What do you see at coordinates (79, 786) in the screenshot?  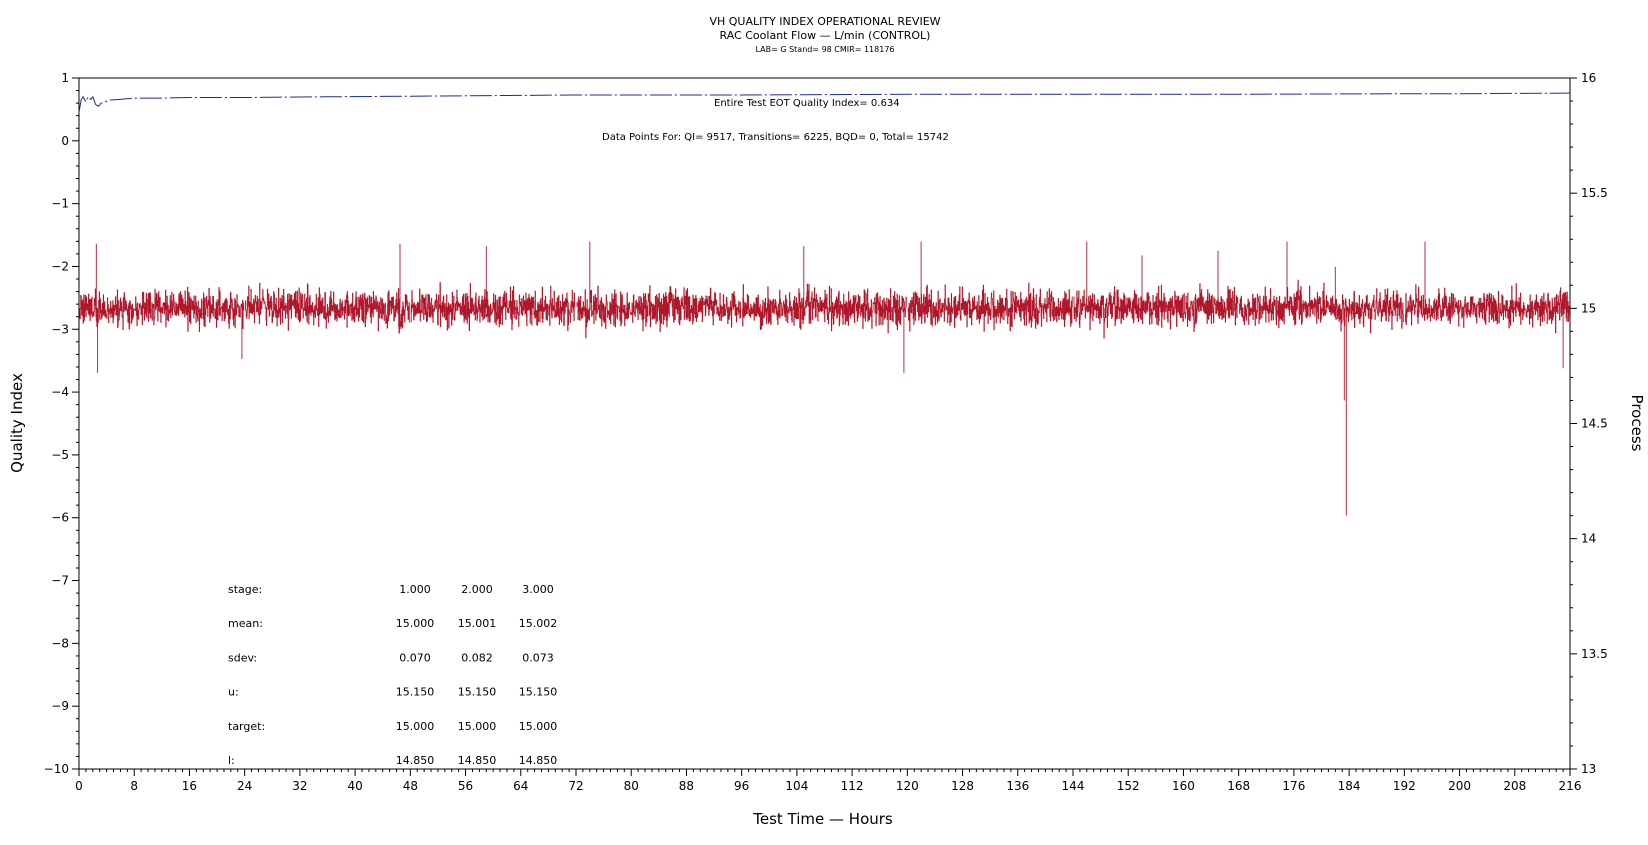 I see `x-tick-label: 0` at bounding box center [79, 786].